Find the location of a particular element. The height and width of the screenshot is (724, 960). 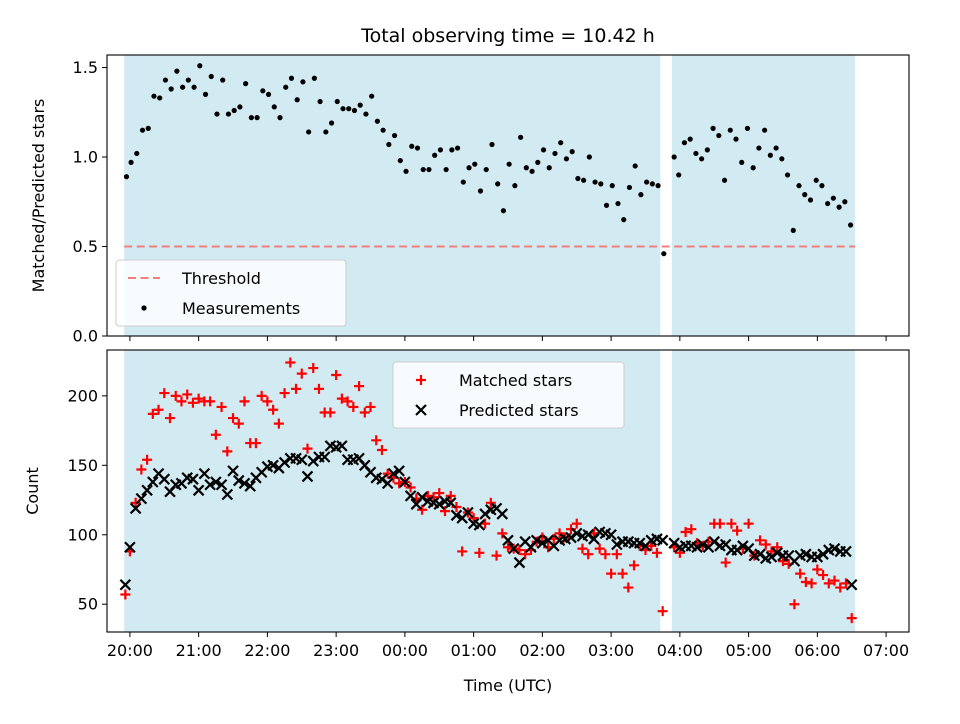

observing-window is located at coordinates (763, 491).